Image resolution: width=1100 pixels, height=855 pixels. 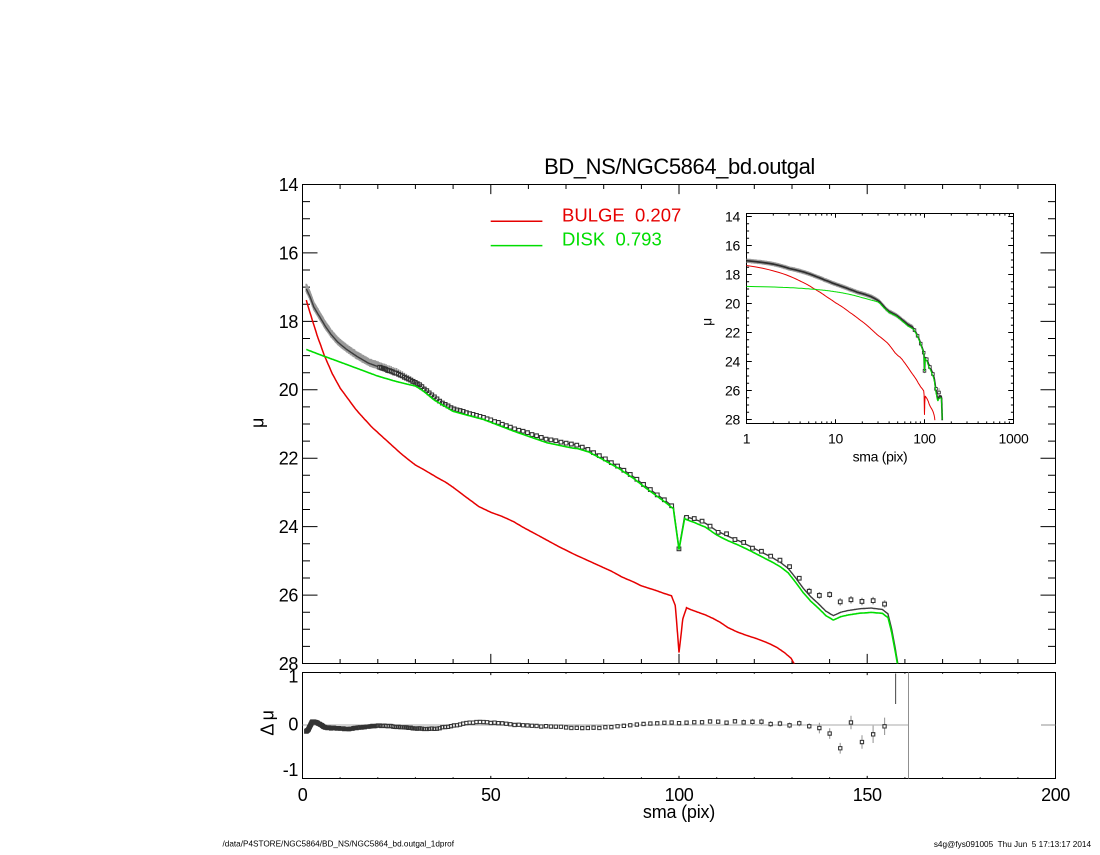 I want to click on svg-text: BULGE 0.207, so click(x=621, y=215).